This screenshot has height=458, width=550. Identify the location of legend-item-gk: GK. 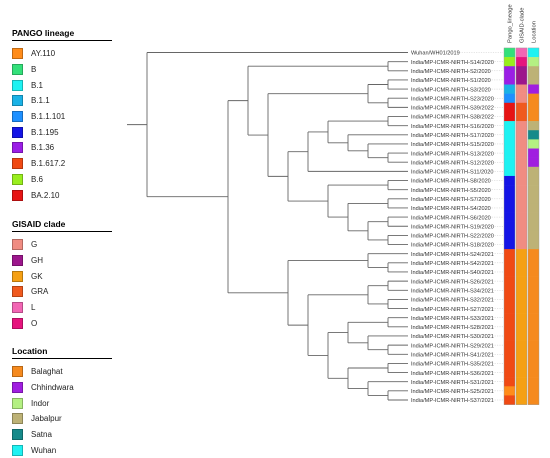
(62, 276).